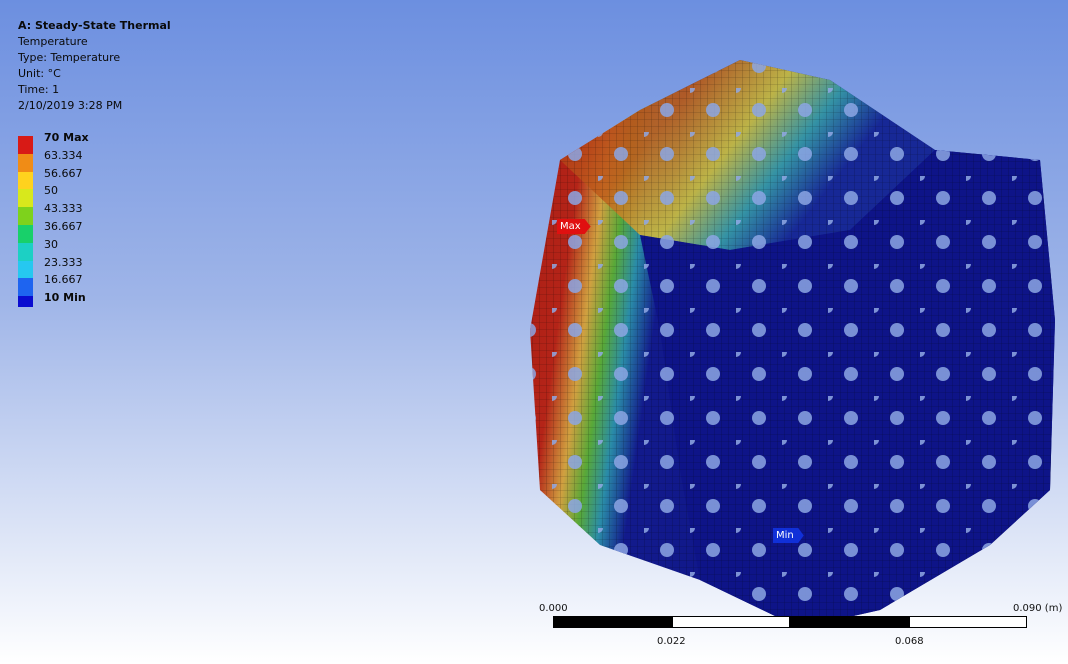  Describe the element at coordinates (788, 535) in the screenshot. I see `min-probe-label: Min` at that location.